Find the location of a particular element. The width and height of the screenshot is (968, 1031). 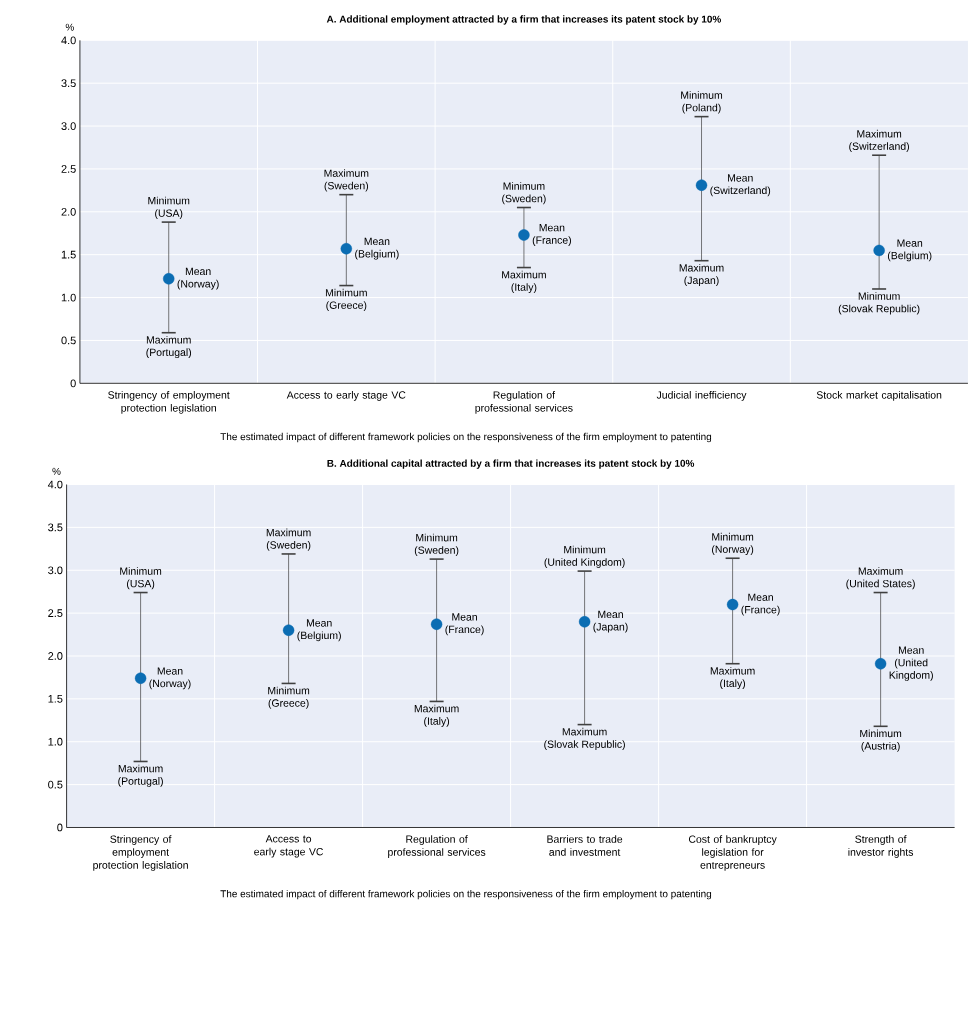

chart-title: A. Additional employment attracted by a firm that increases its patent stock by 10% is located at coordinates (523, 20).